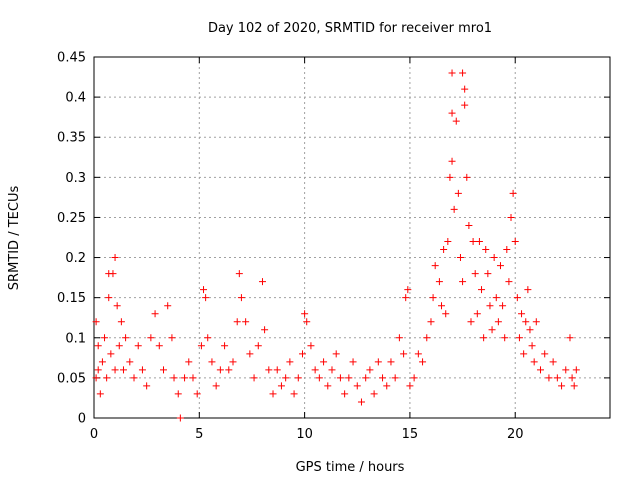  Describe the element at coordinates (304, 434) in the screenshot. I see `x-tick-label: 10` at that location.